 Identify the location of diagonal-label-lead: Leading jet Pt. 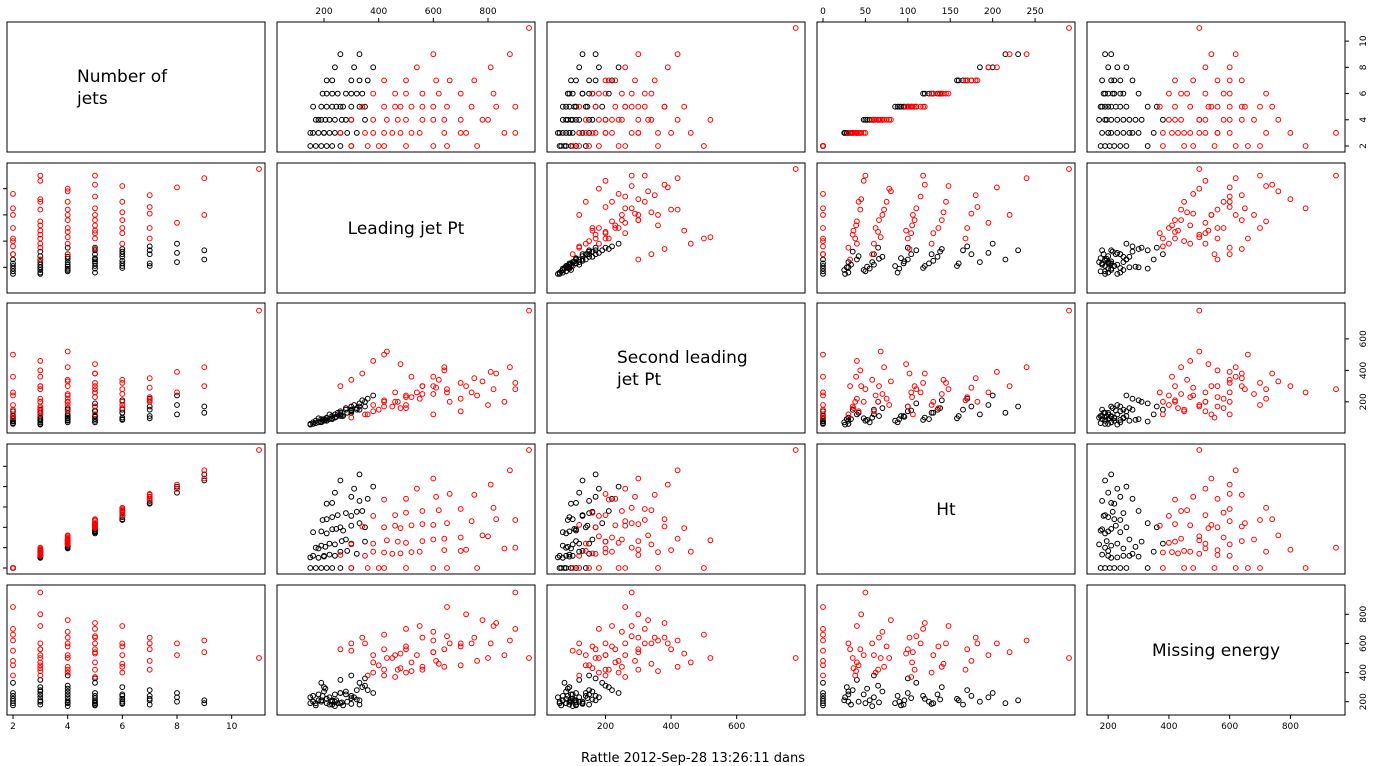
(406, 229).